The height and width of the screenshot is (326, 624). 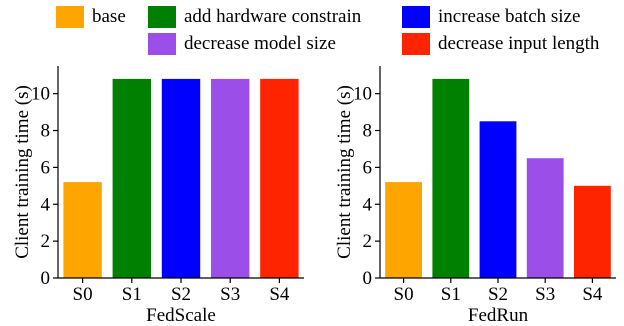 I want to click on legend-label-input: decrease input length, so click(x=519, y=43).